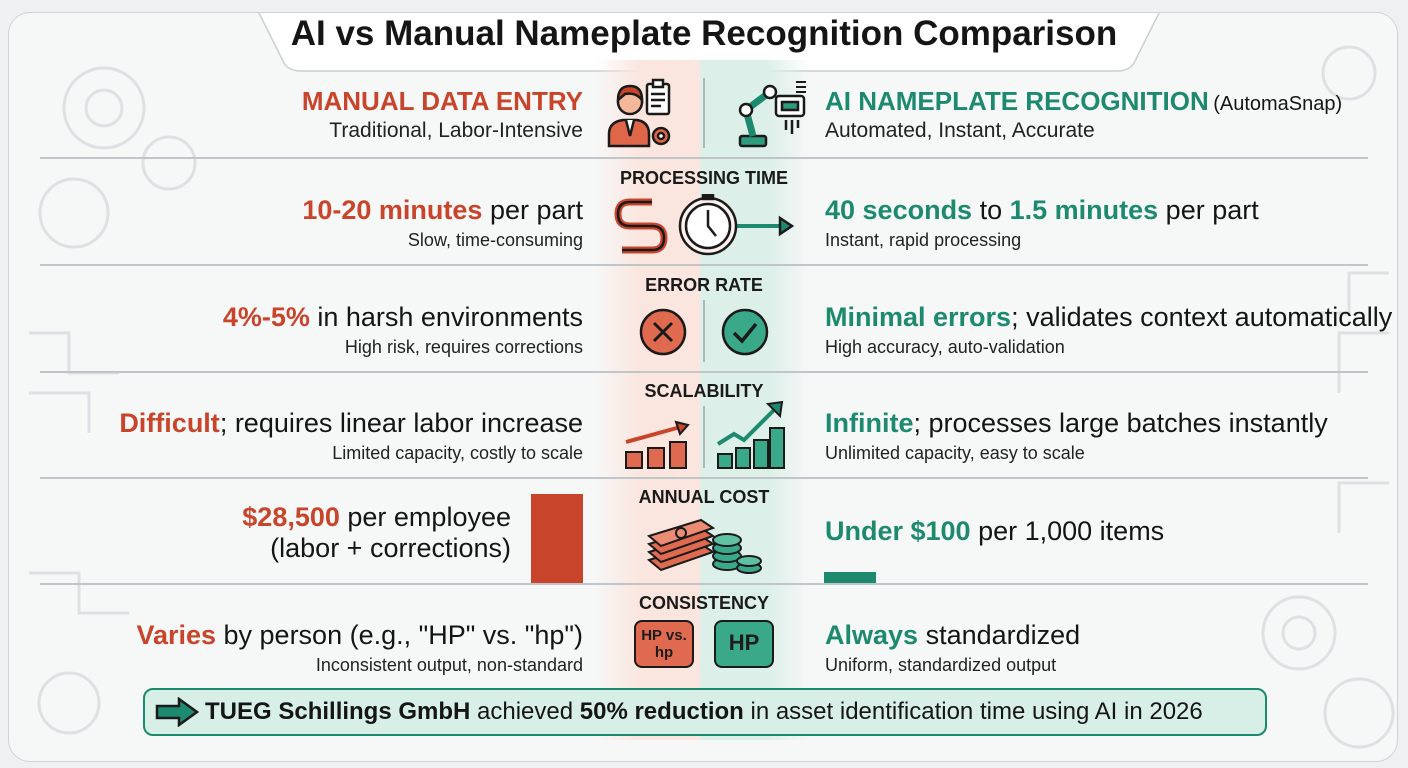 The height and width of the screenshot is (768, 1408). Describe the element at coordinates (176, 635) in the screenshot. I see `manual-consistency-value: Varies` at that location.